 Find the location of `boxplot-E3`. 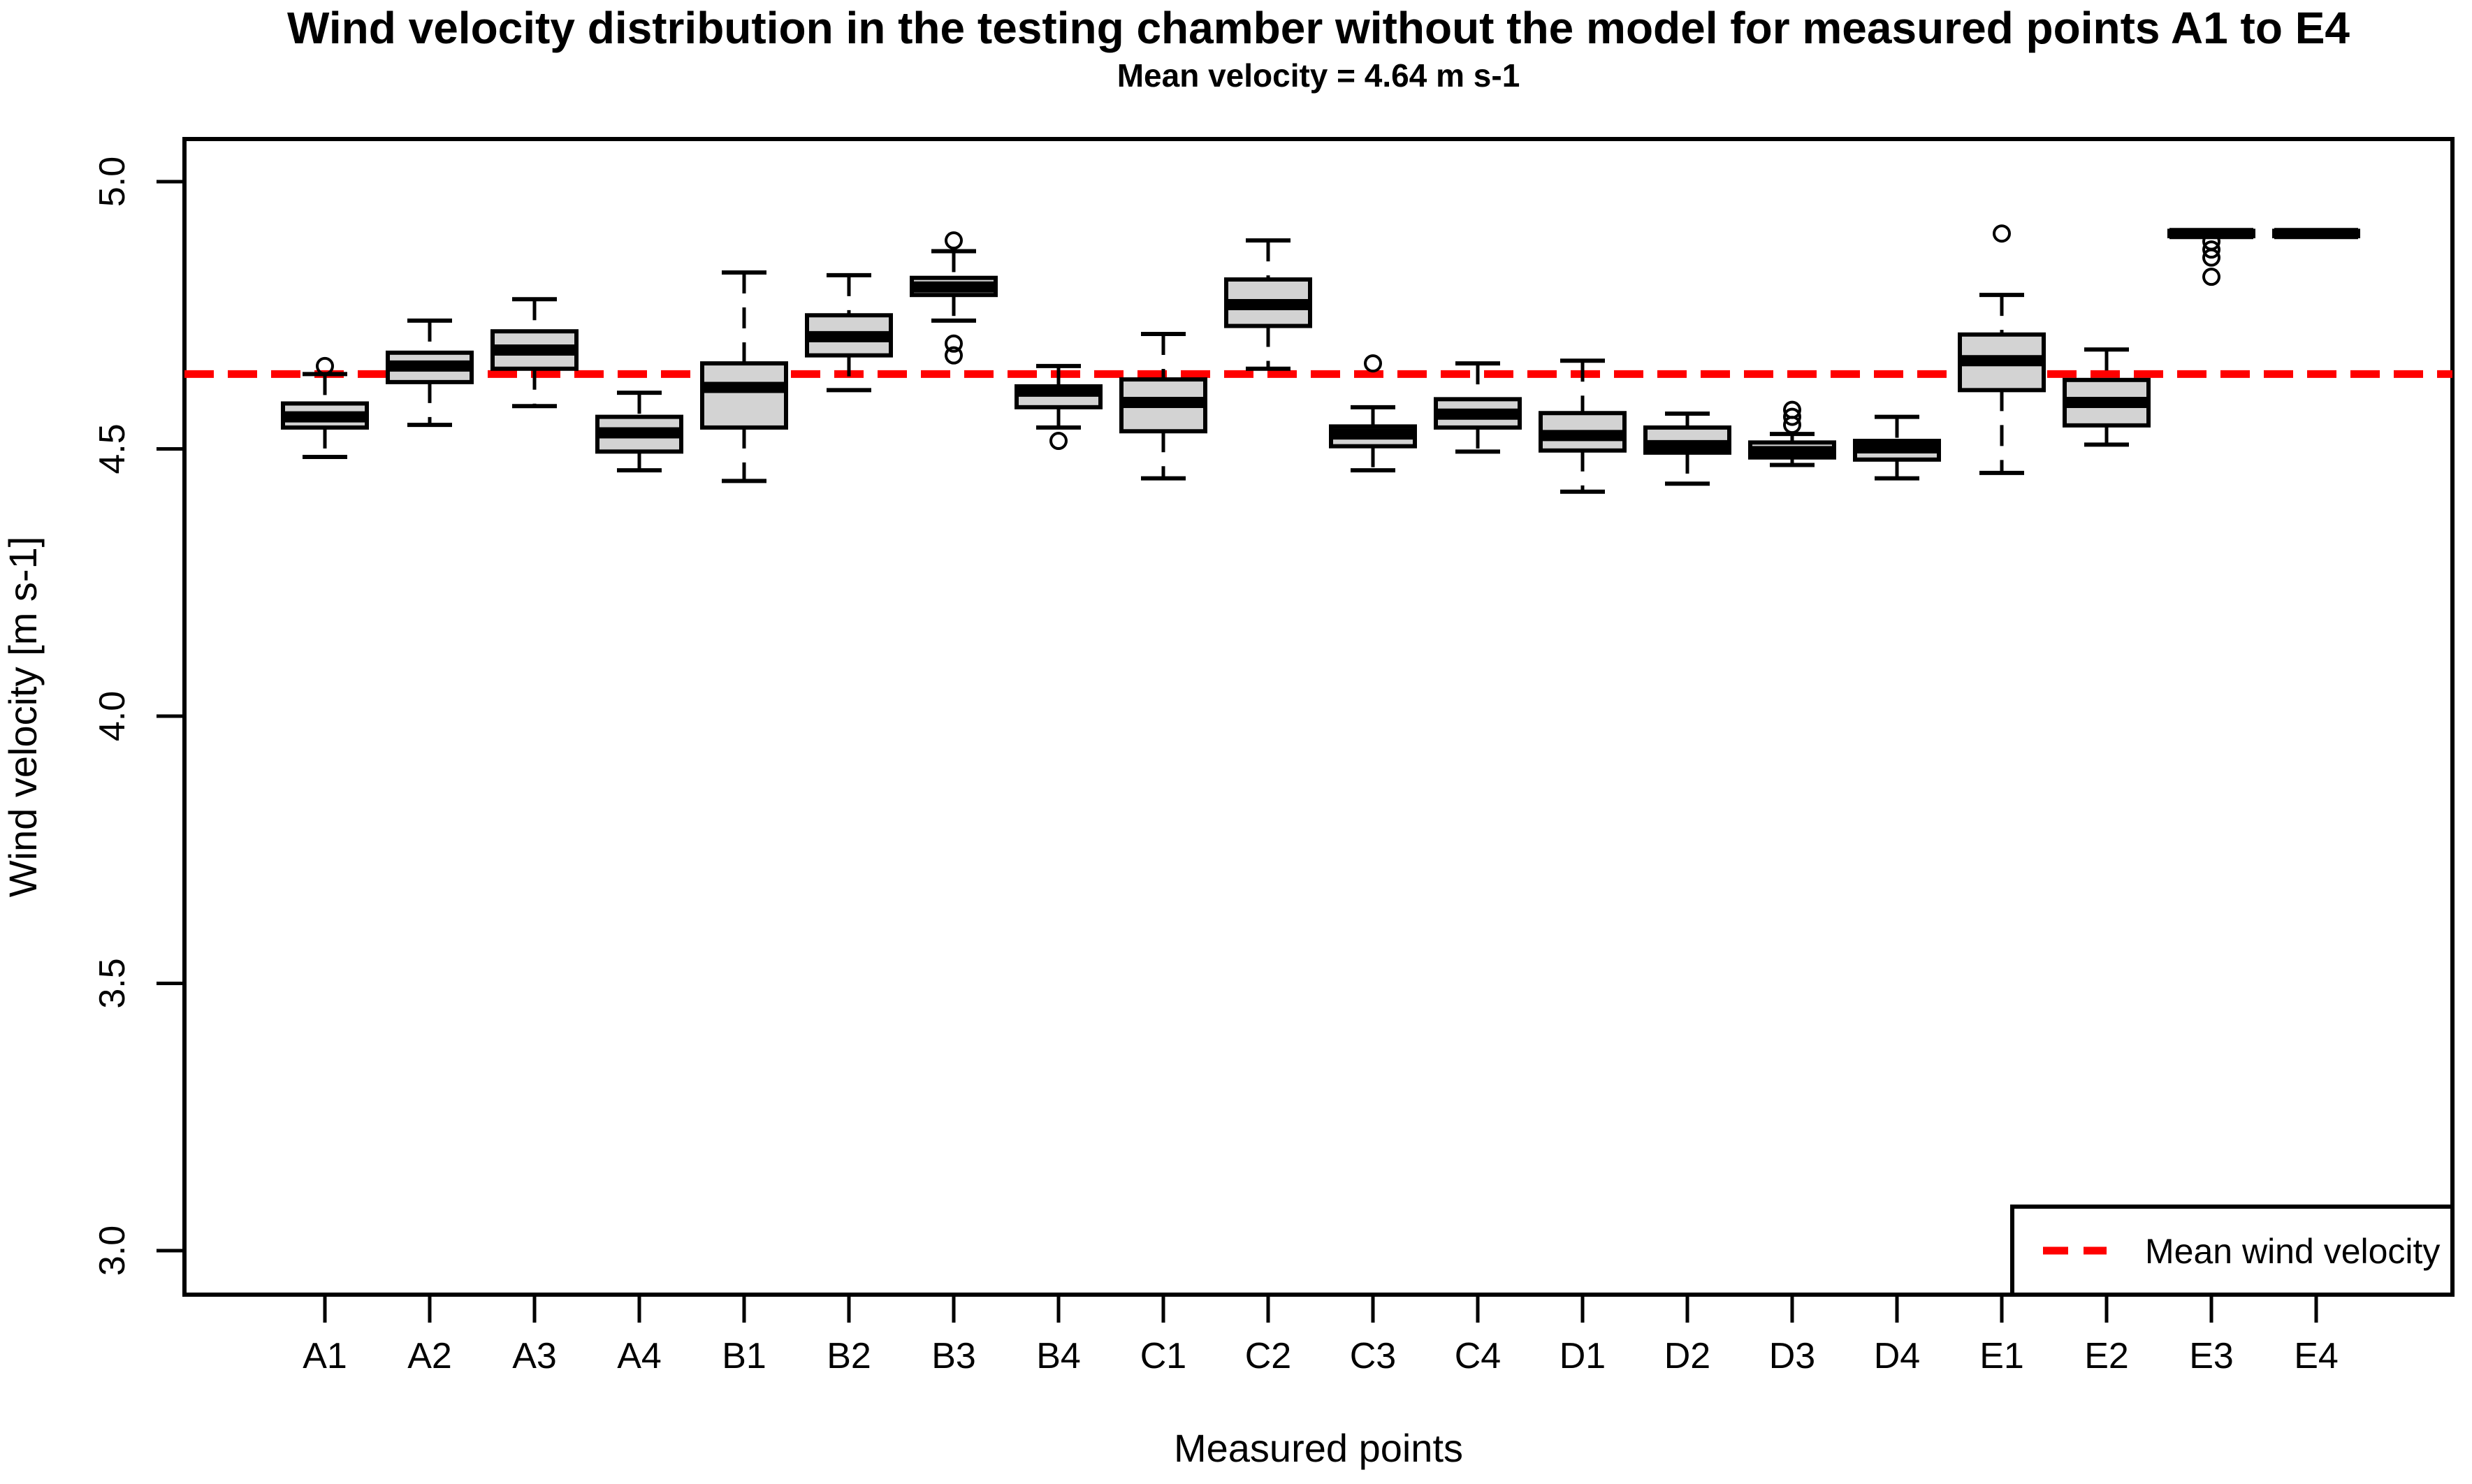

boxplot-E3 is located at coordinates (2211, 257).